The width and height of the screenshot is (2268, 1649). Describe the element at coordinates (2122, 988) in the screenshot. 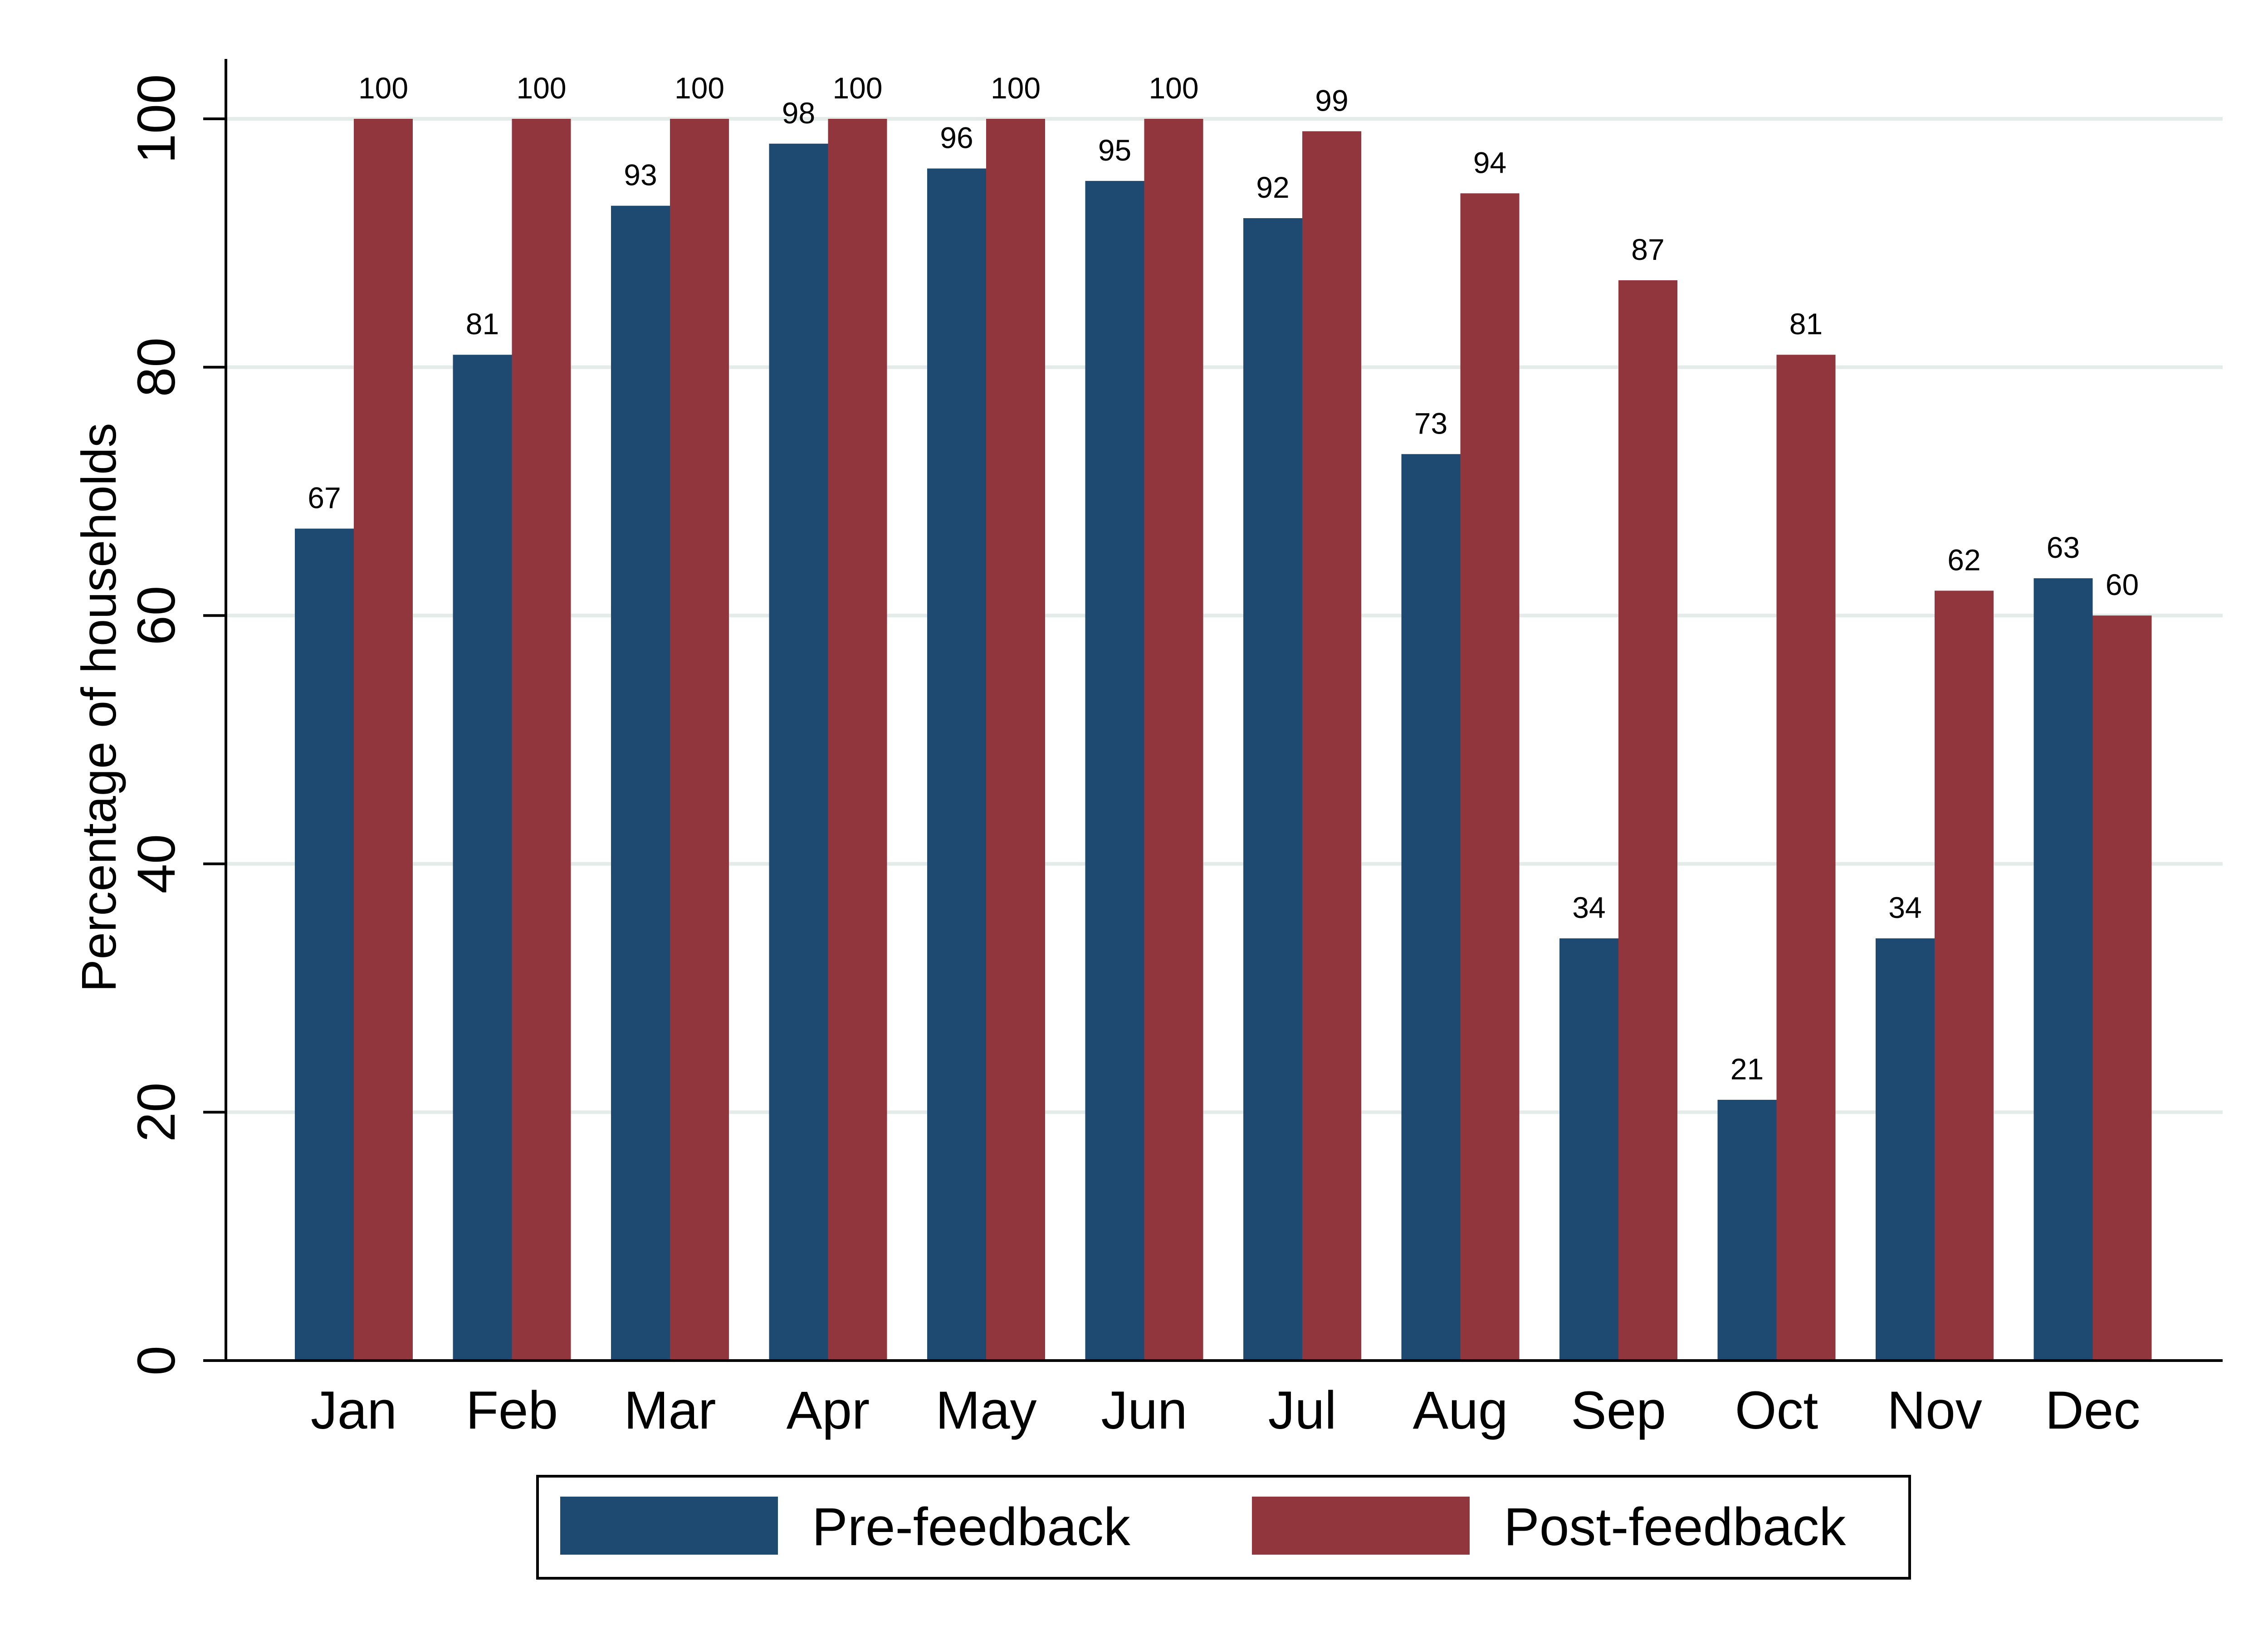

I see `bar-post-dec` at that location.